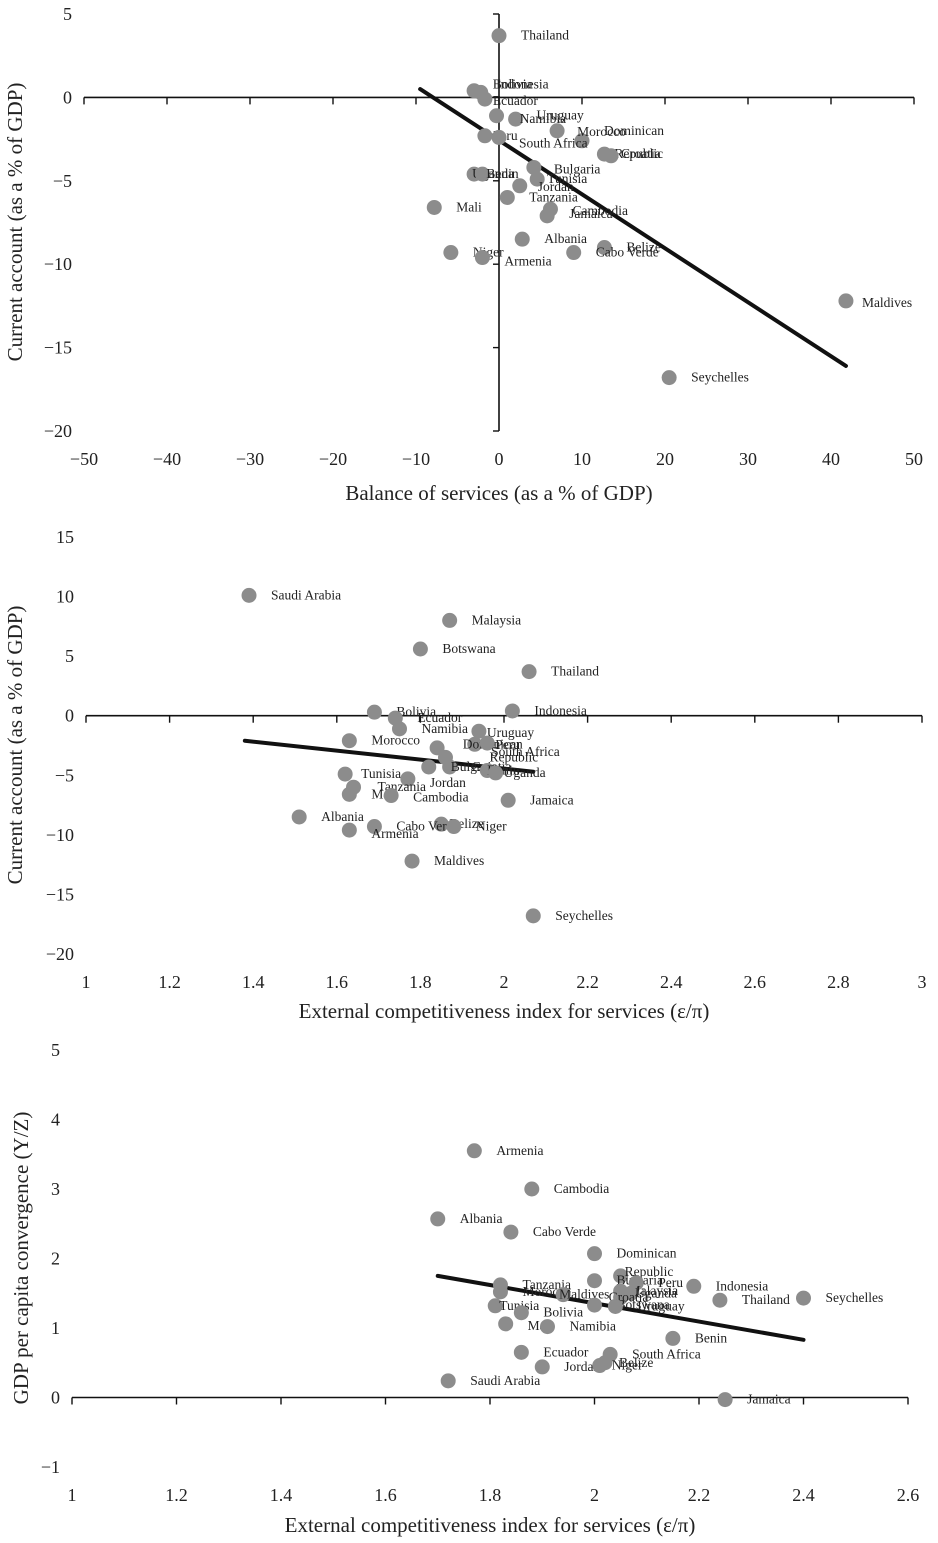 The image size is (938, 1543). Describe the element at coordinates (582, 459) in the screenshot. I see `x-tick-label: 10` at that location.